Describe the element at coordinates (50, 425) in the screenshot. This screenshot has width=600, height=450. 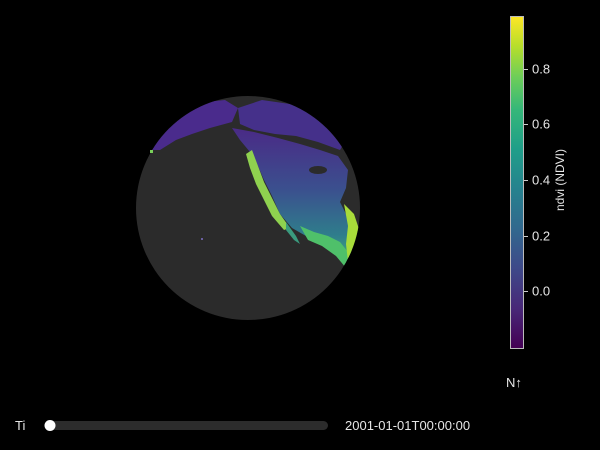
I see `time-slider-thumb` at that location.